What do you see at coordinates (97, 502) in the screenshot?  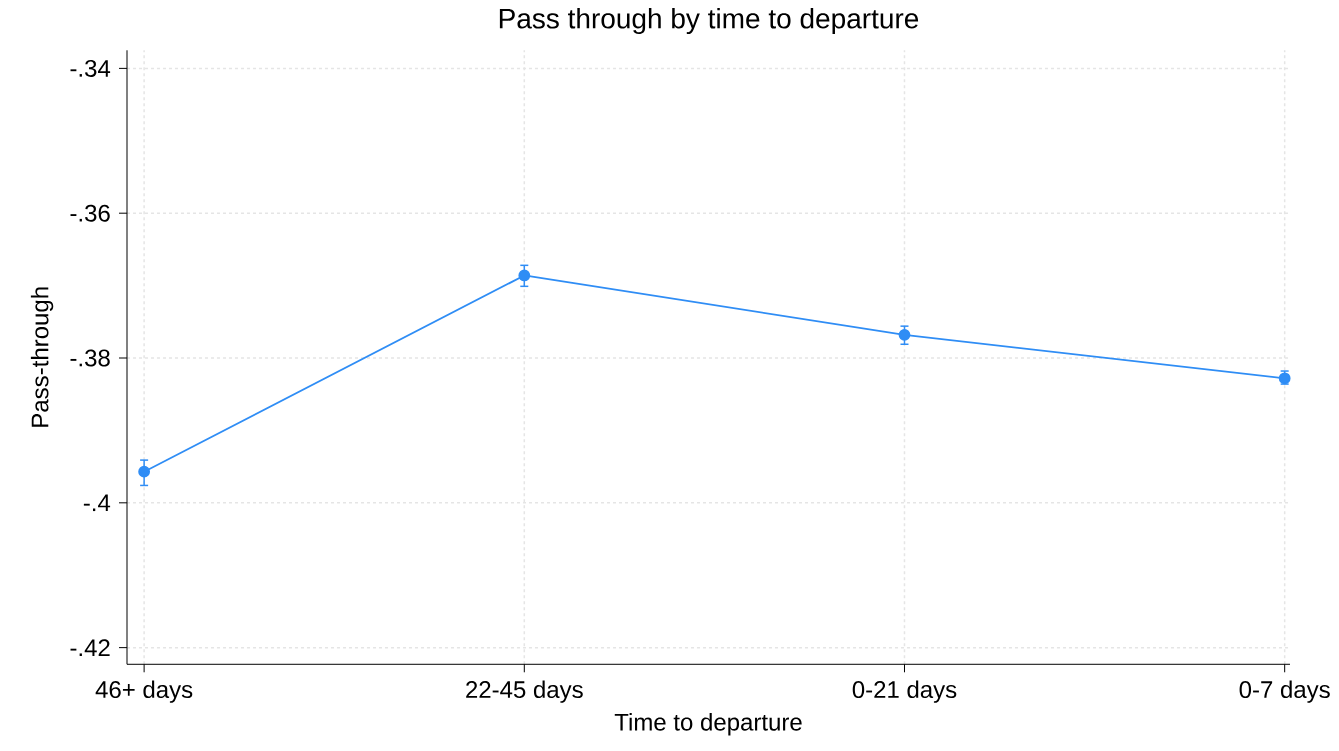 I see `y-tick-label: -.4` at bounding box center [97, 502].